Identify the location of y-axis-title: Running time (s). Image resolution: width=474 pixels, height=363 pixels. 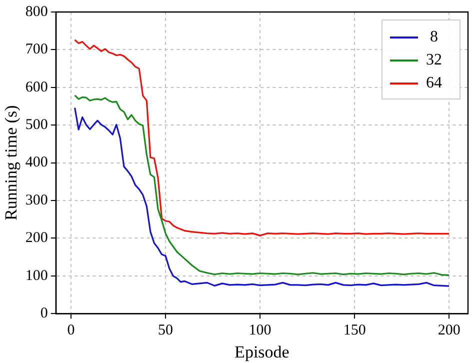
(11, 162).